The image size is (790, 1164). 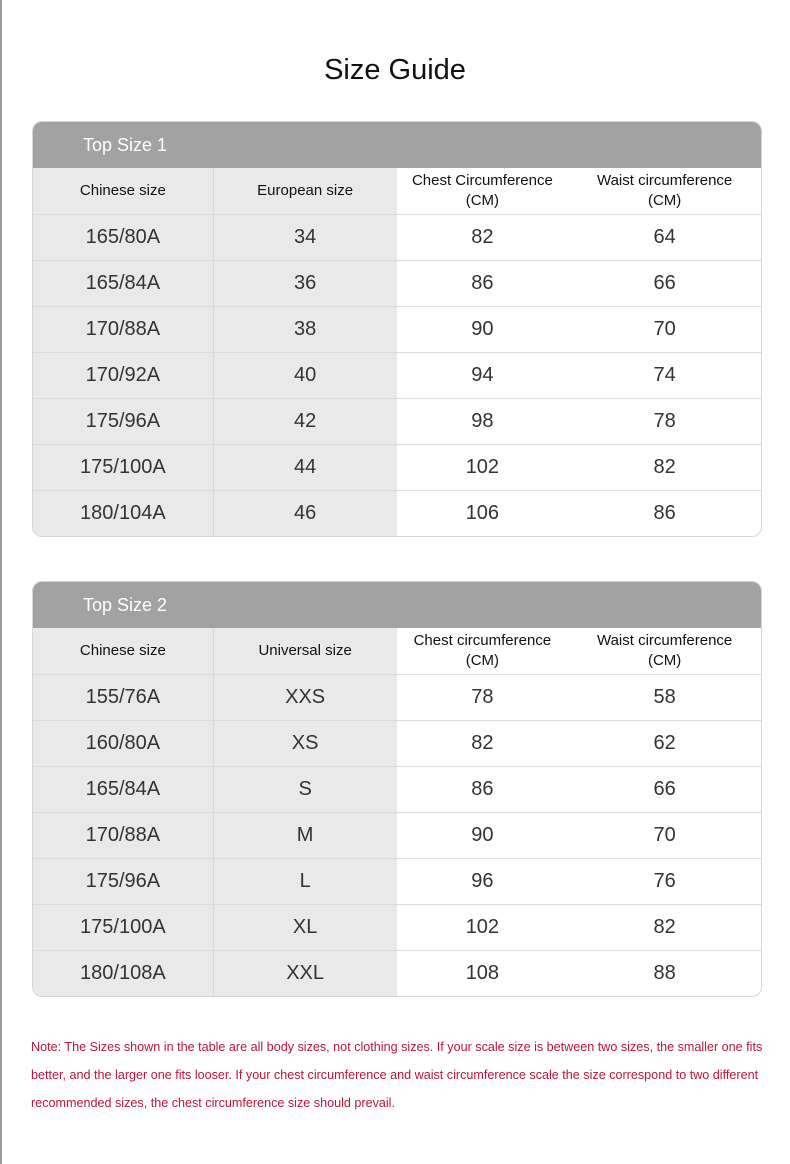 What do you see at coordinates (305, 467) in the screenshot?
I see `table-cell: 44` at bounding box center [305, 467].